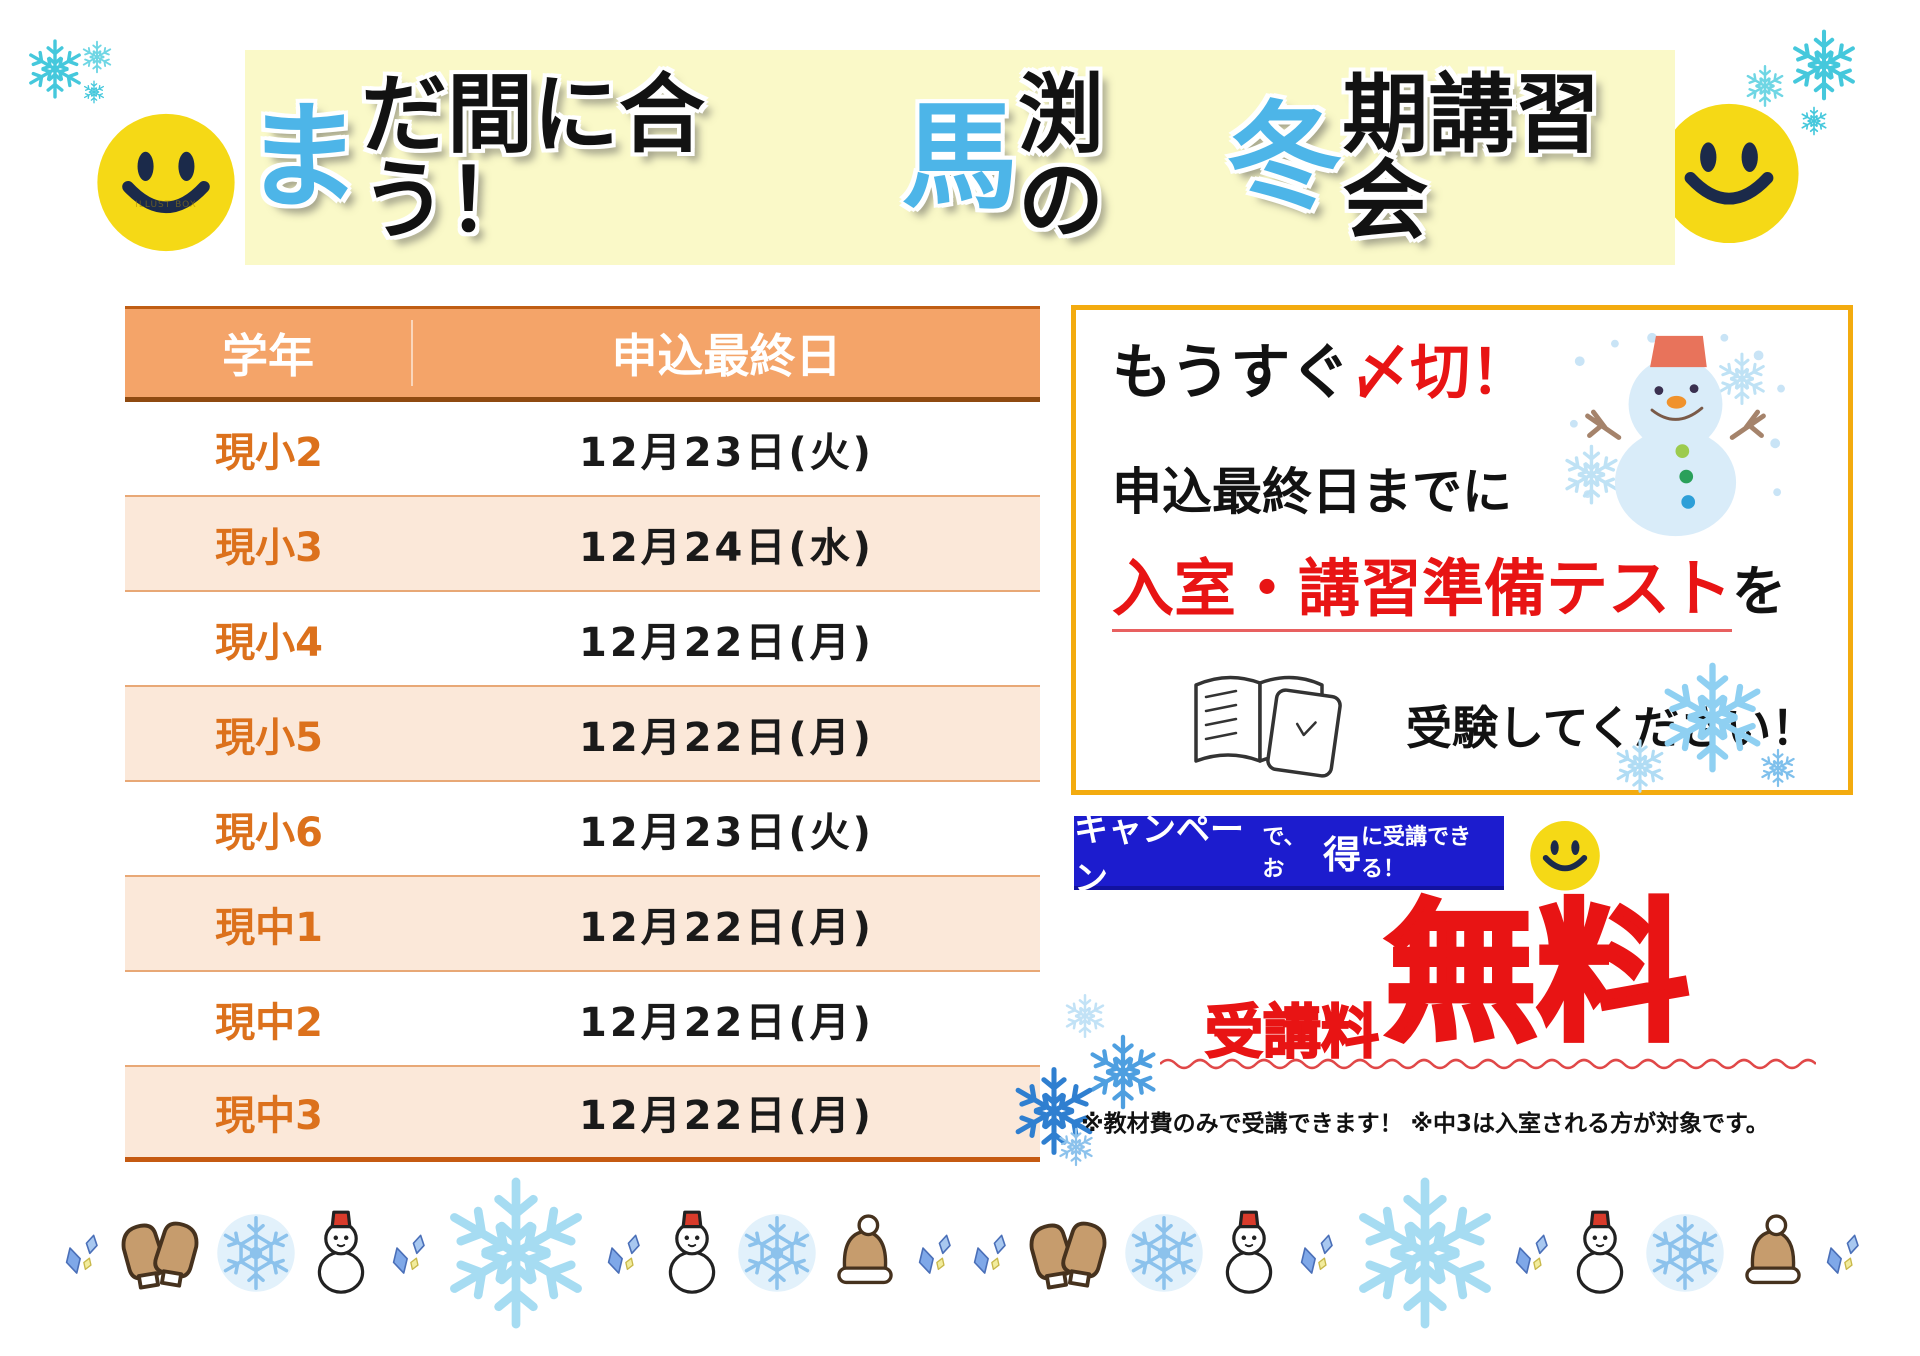  Describe the element at coordinates (533, 157) in the screenshot. I see `title-text-1: だ間に合う！` at that location.